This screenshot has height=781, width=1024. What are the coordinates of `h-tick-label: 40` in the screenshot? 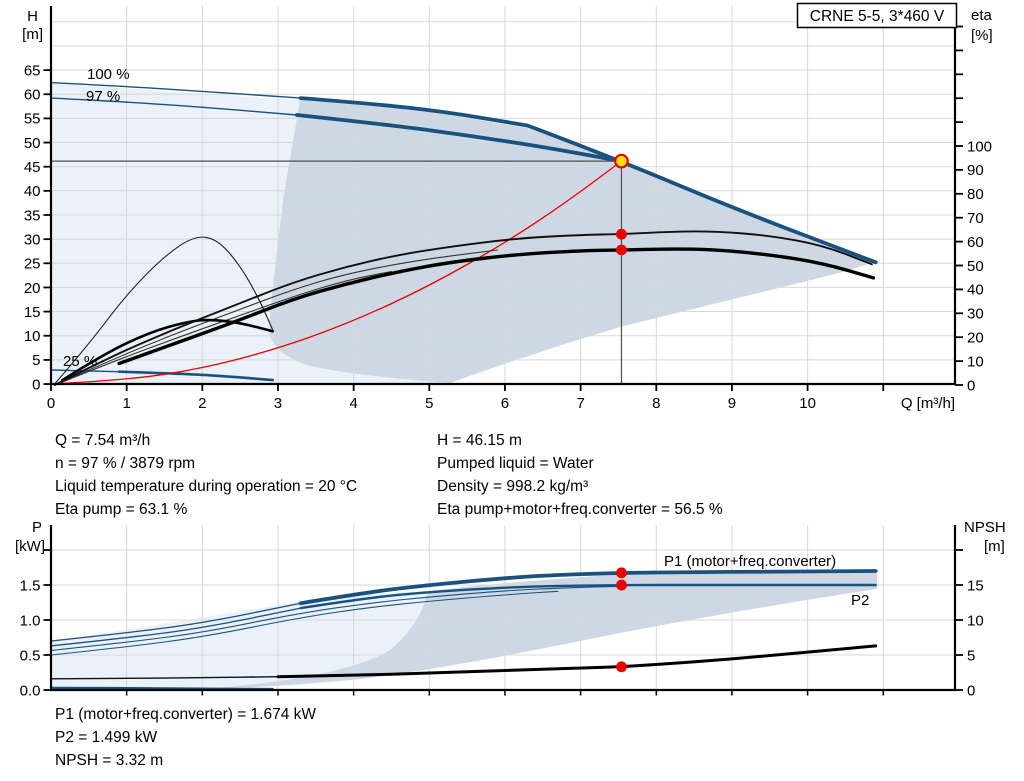 It's located at (32, 191).